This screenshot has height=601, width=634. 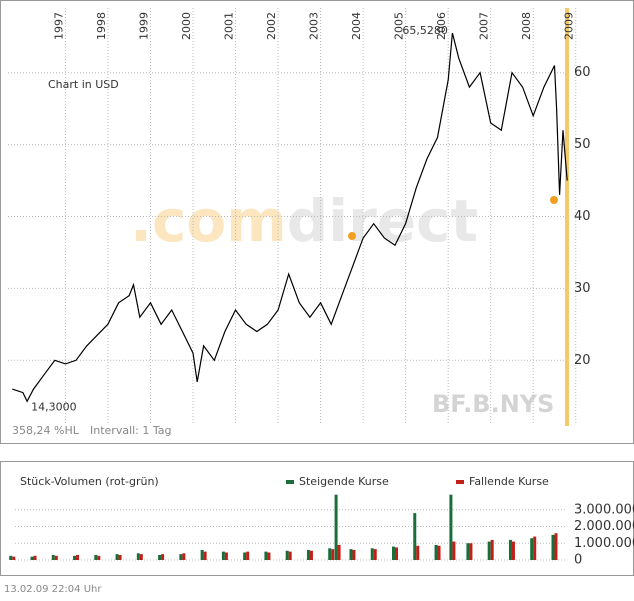 What do you see at coordinates (493, 404) in the screenshot?
I see `symbol: BF.B.NYS` at bounding box center [493, 404].